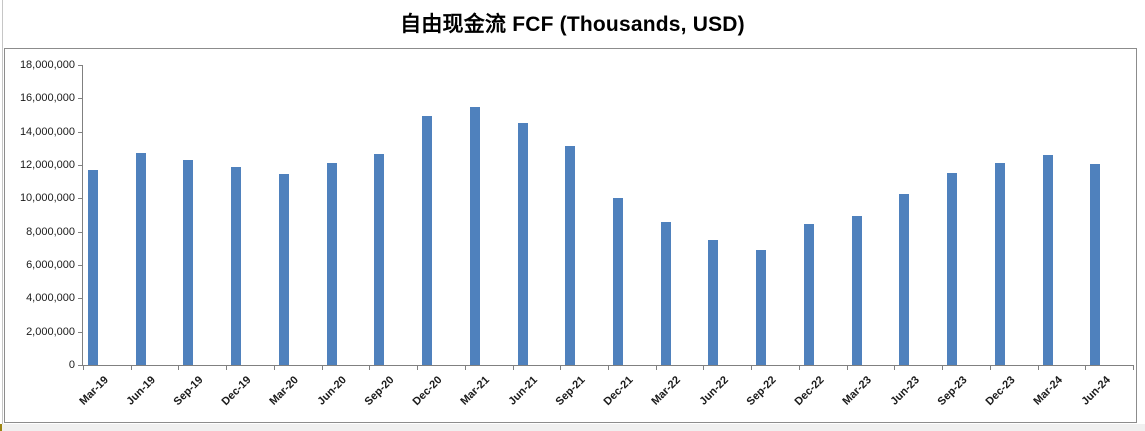 Image resolution: width=1145 pixels, height=431 pixels. I want to click on y-axis-tick-label: 8,000,000, so click(50, 231).